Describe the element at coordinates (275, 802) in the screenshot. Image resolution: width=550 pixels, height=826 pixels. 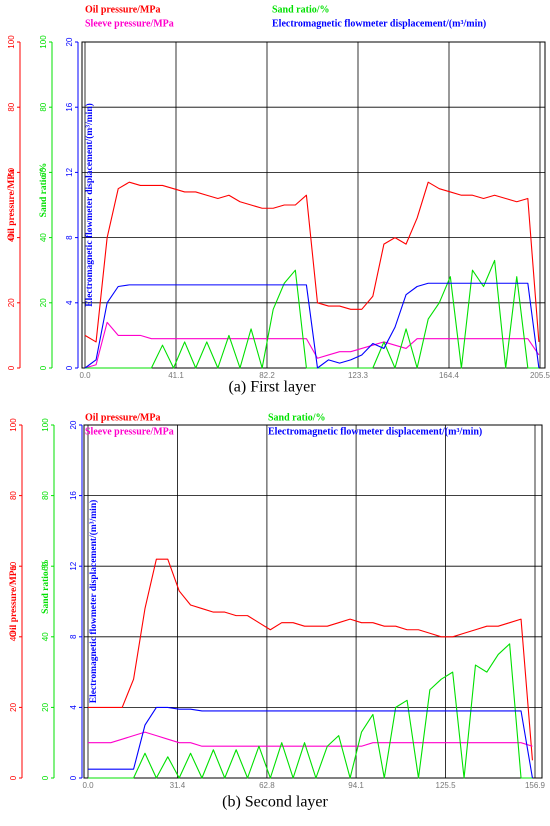
I see `caption: (b) Second layer` at that location.